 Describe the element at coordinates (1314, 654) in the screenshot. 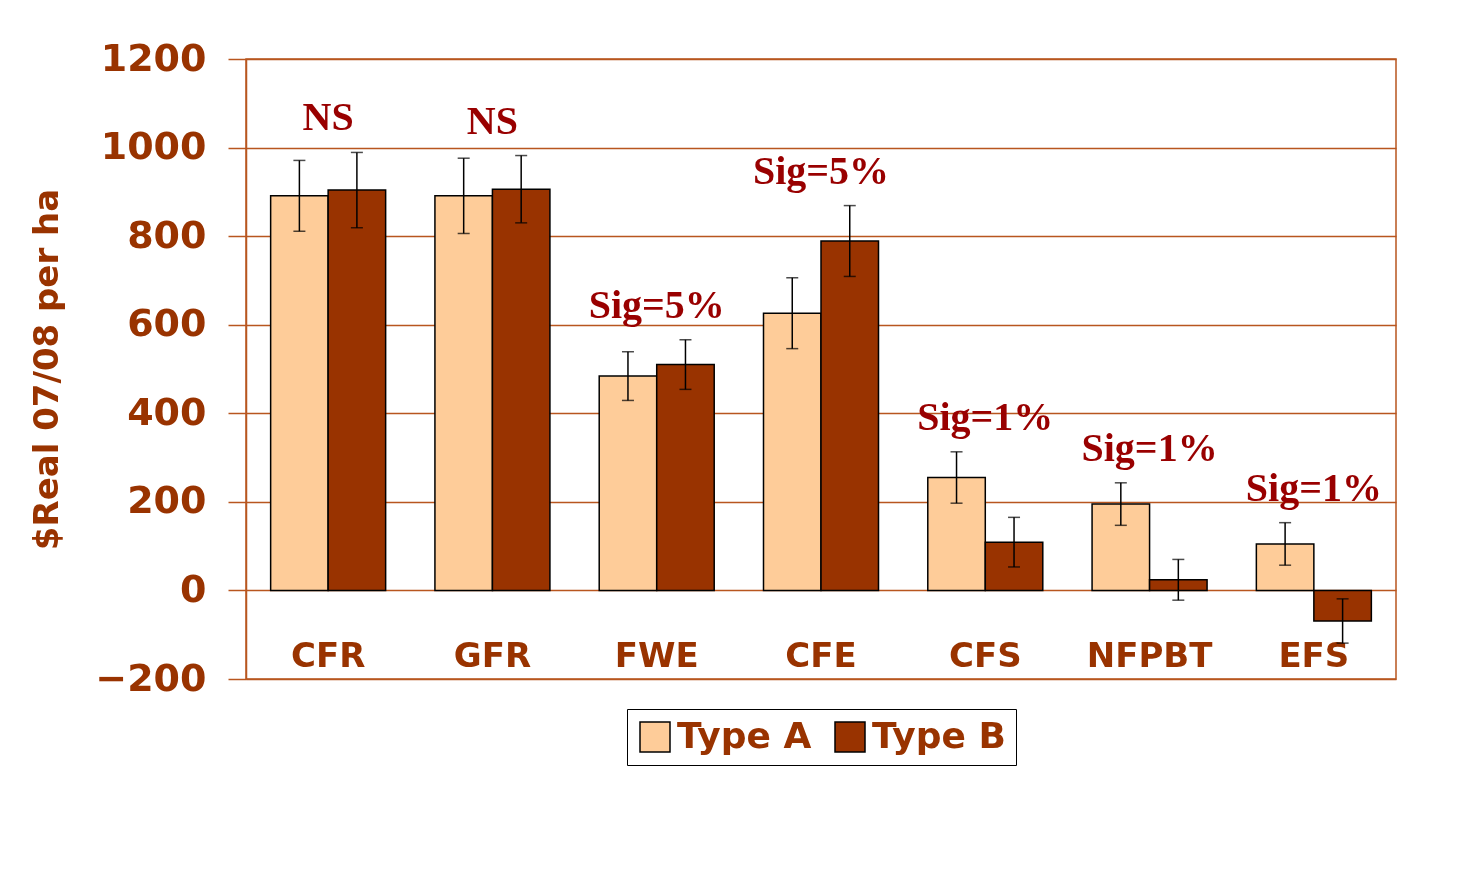

I see `x-tick-label: EFS` at that location.